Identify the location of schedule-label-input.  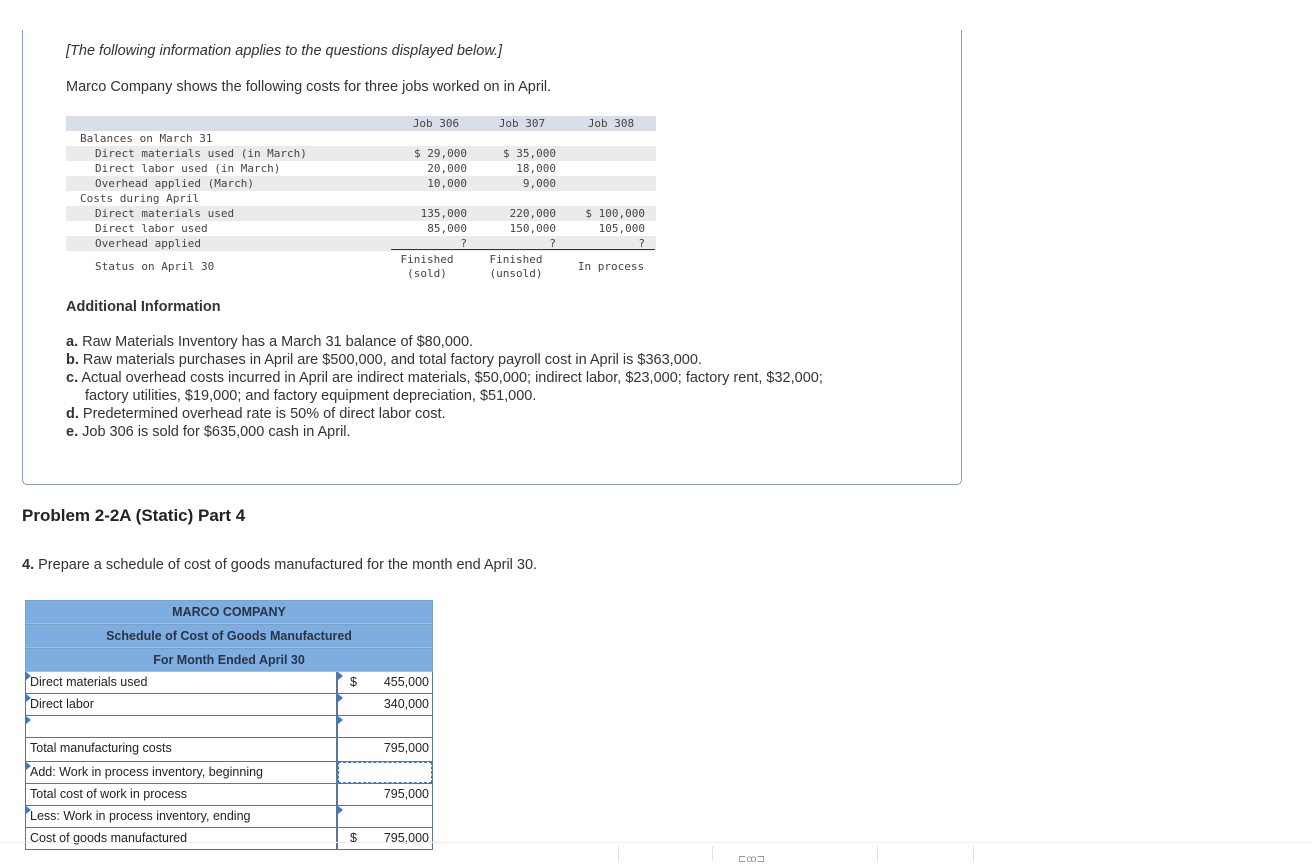
(182, 726).